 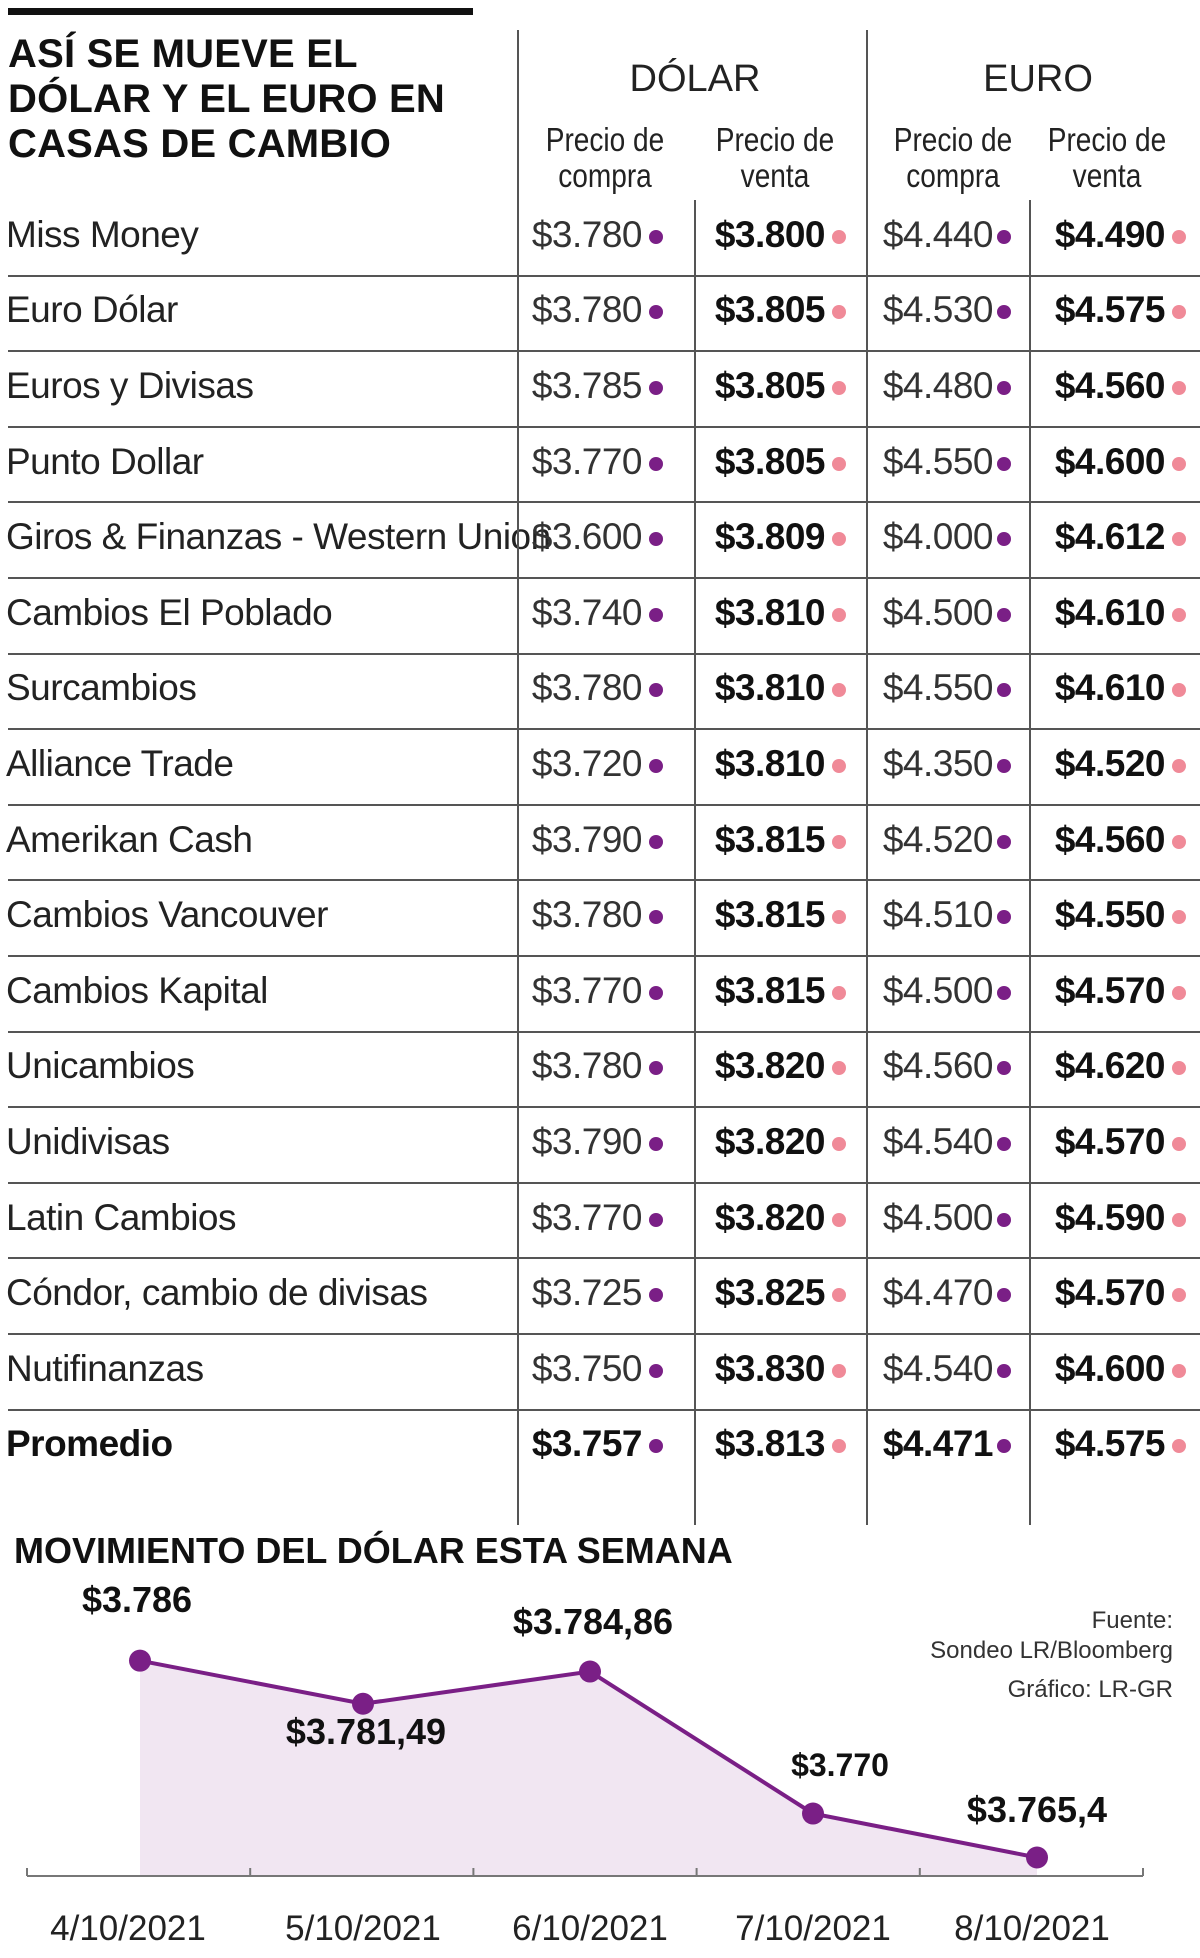 I want to click on cell-dolar-compra: $3.750, so click(x=587, y=1368).